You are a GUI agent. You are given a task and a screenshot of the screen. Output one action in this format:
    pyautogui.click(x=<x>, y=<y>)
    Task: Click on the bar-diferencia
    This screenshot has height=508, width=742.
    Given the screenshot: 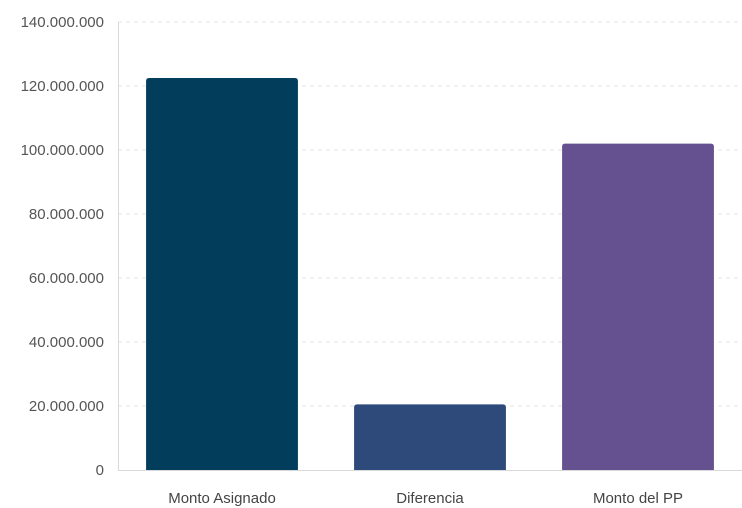 What is the action you would take?
    pyautogui.click(x=430, y=437)
    